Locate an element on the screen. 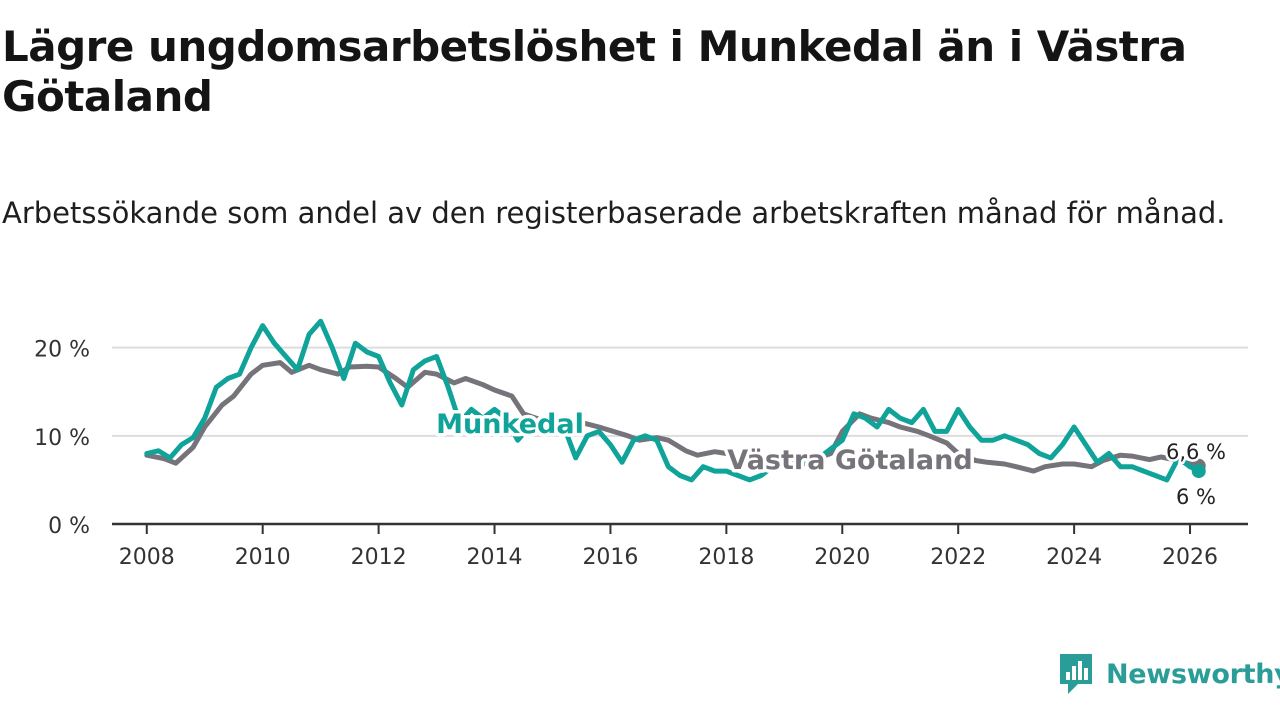 This screenshot has width=1280, height=720. x-tick-label: 2014 is located at coordinates (495, 557).